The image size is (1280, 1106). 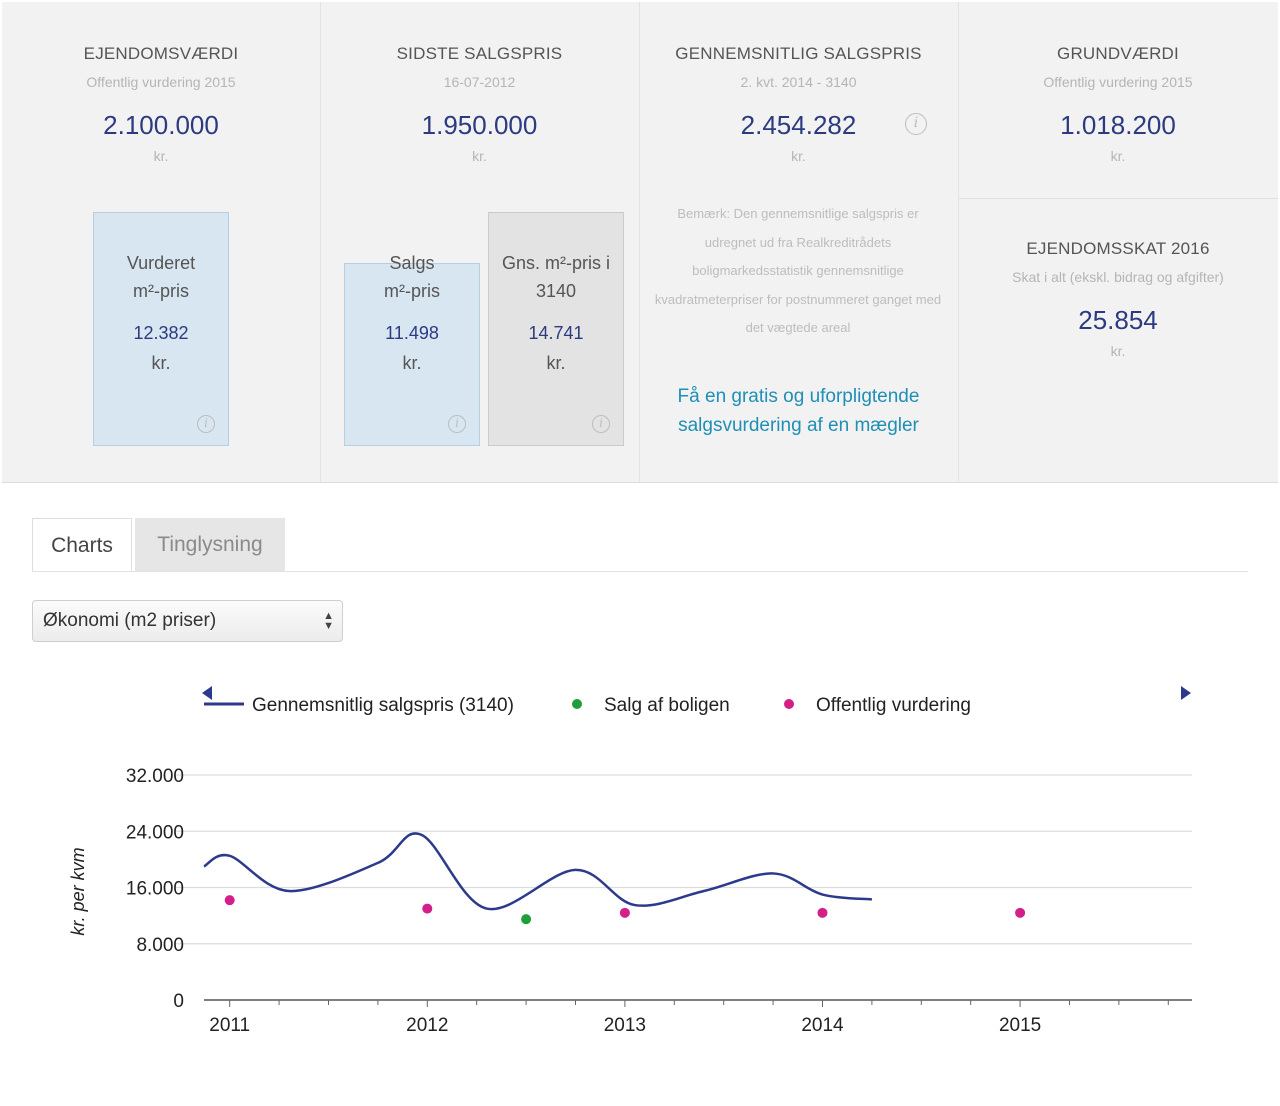 I want to click on y-tick-label: 16.000, so click(x=155, y=889).